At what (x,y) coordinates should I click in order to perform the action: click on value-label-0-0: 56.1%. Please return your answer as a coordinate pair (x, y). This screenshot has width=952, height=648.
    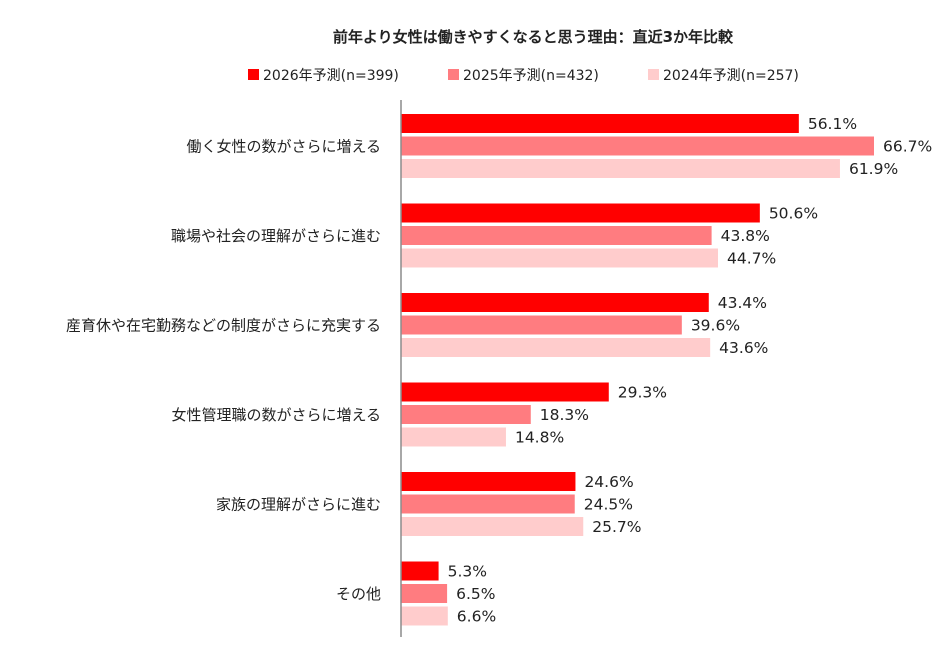
    Looking at the image, I should click on (832, 124).